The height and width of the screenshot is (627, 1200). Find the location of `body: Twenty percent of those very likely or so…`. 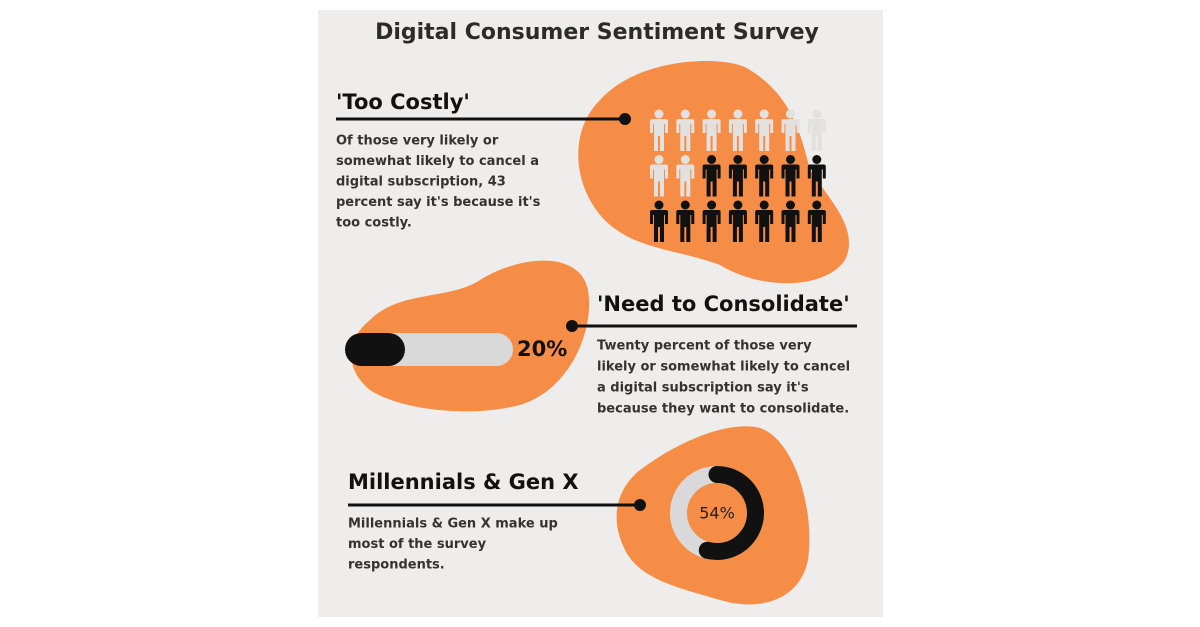

body: Twenty percent of those very likely or so… is located at coordinates (723, 378).